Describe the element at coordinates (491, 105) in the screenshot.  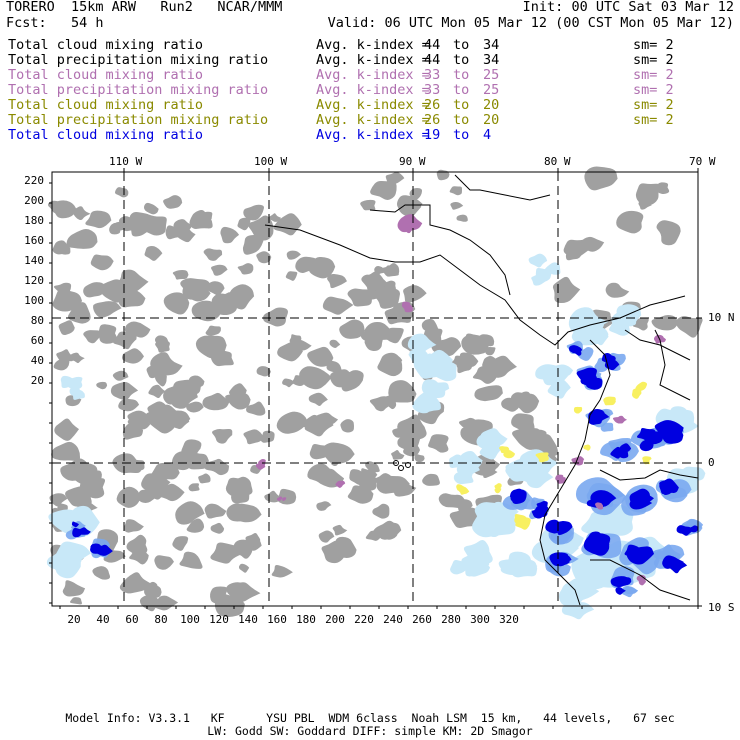
I see `legend-k-high: 20` at that location.